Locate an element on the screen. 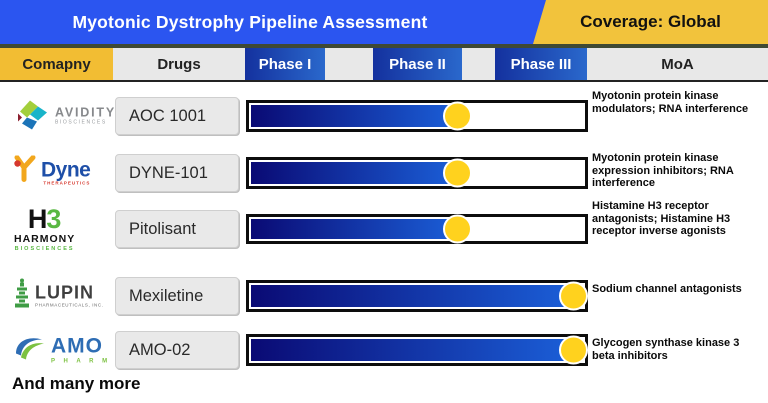  company-logo-avidity: AVIDITY BIOSCIENCES is located at coordinates (65, 116).